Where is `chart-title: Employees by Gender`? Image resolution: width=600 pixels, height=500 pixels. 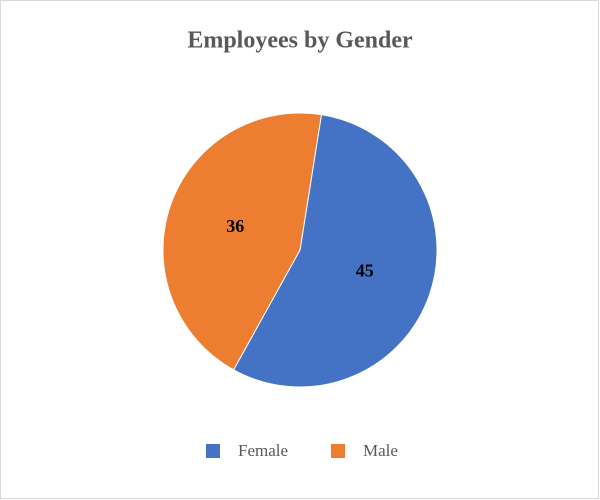
chart-title: Employees by Gender is located at coordinates (300, 41).